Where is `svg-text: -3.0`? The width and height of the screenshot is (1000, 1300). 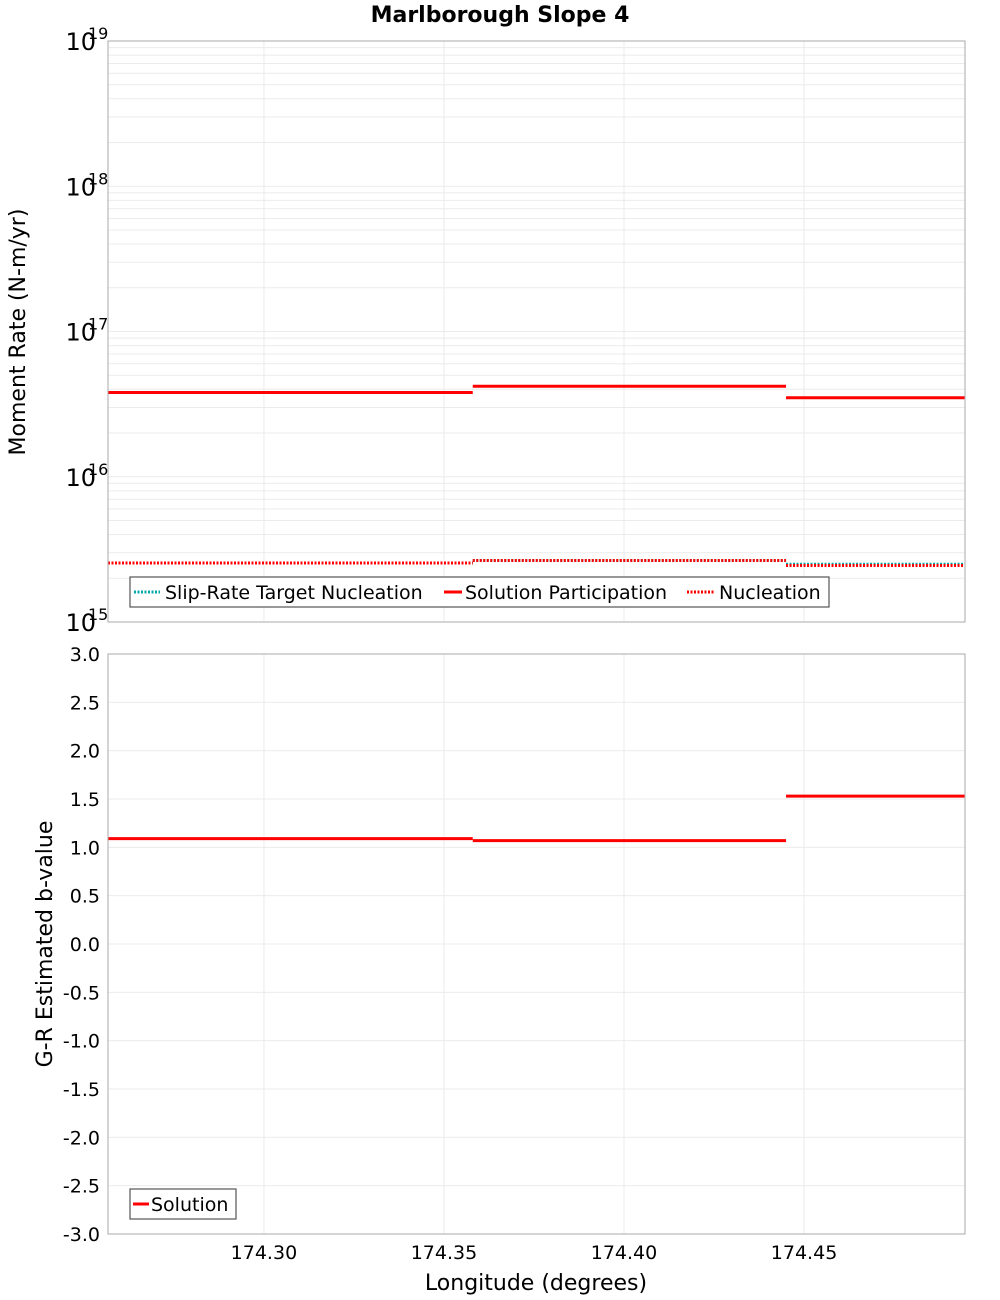 svg-text: -3.0 is located at coordinates (81, 1235).